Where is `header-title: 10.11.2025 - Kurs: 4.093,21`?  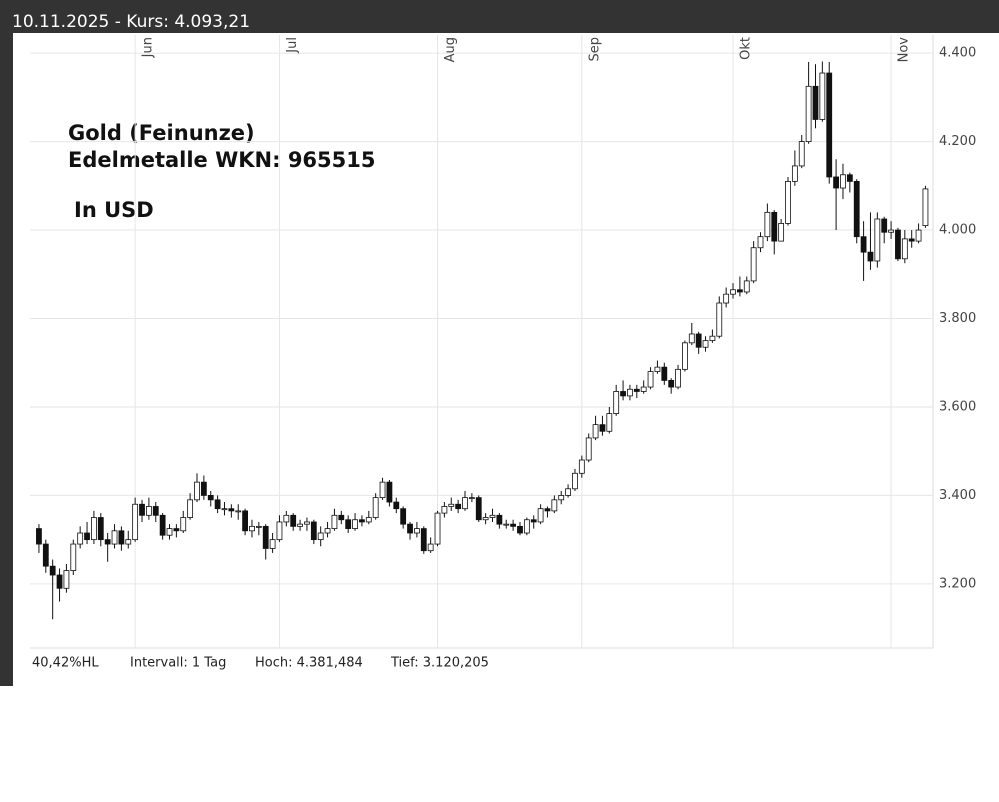
header-title: 10.11.2025 - Kurs: 4.093,21 is located at coordinates (131, 22).